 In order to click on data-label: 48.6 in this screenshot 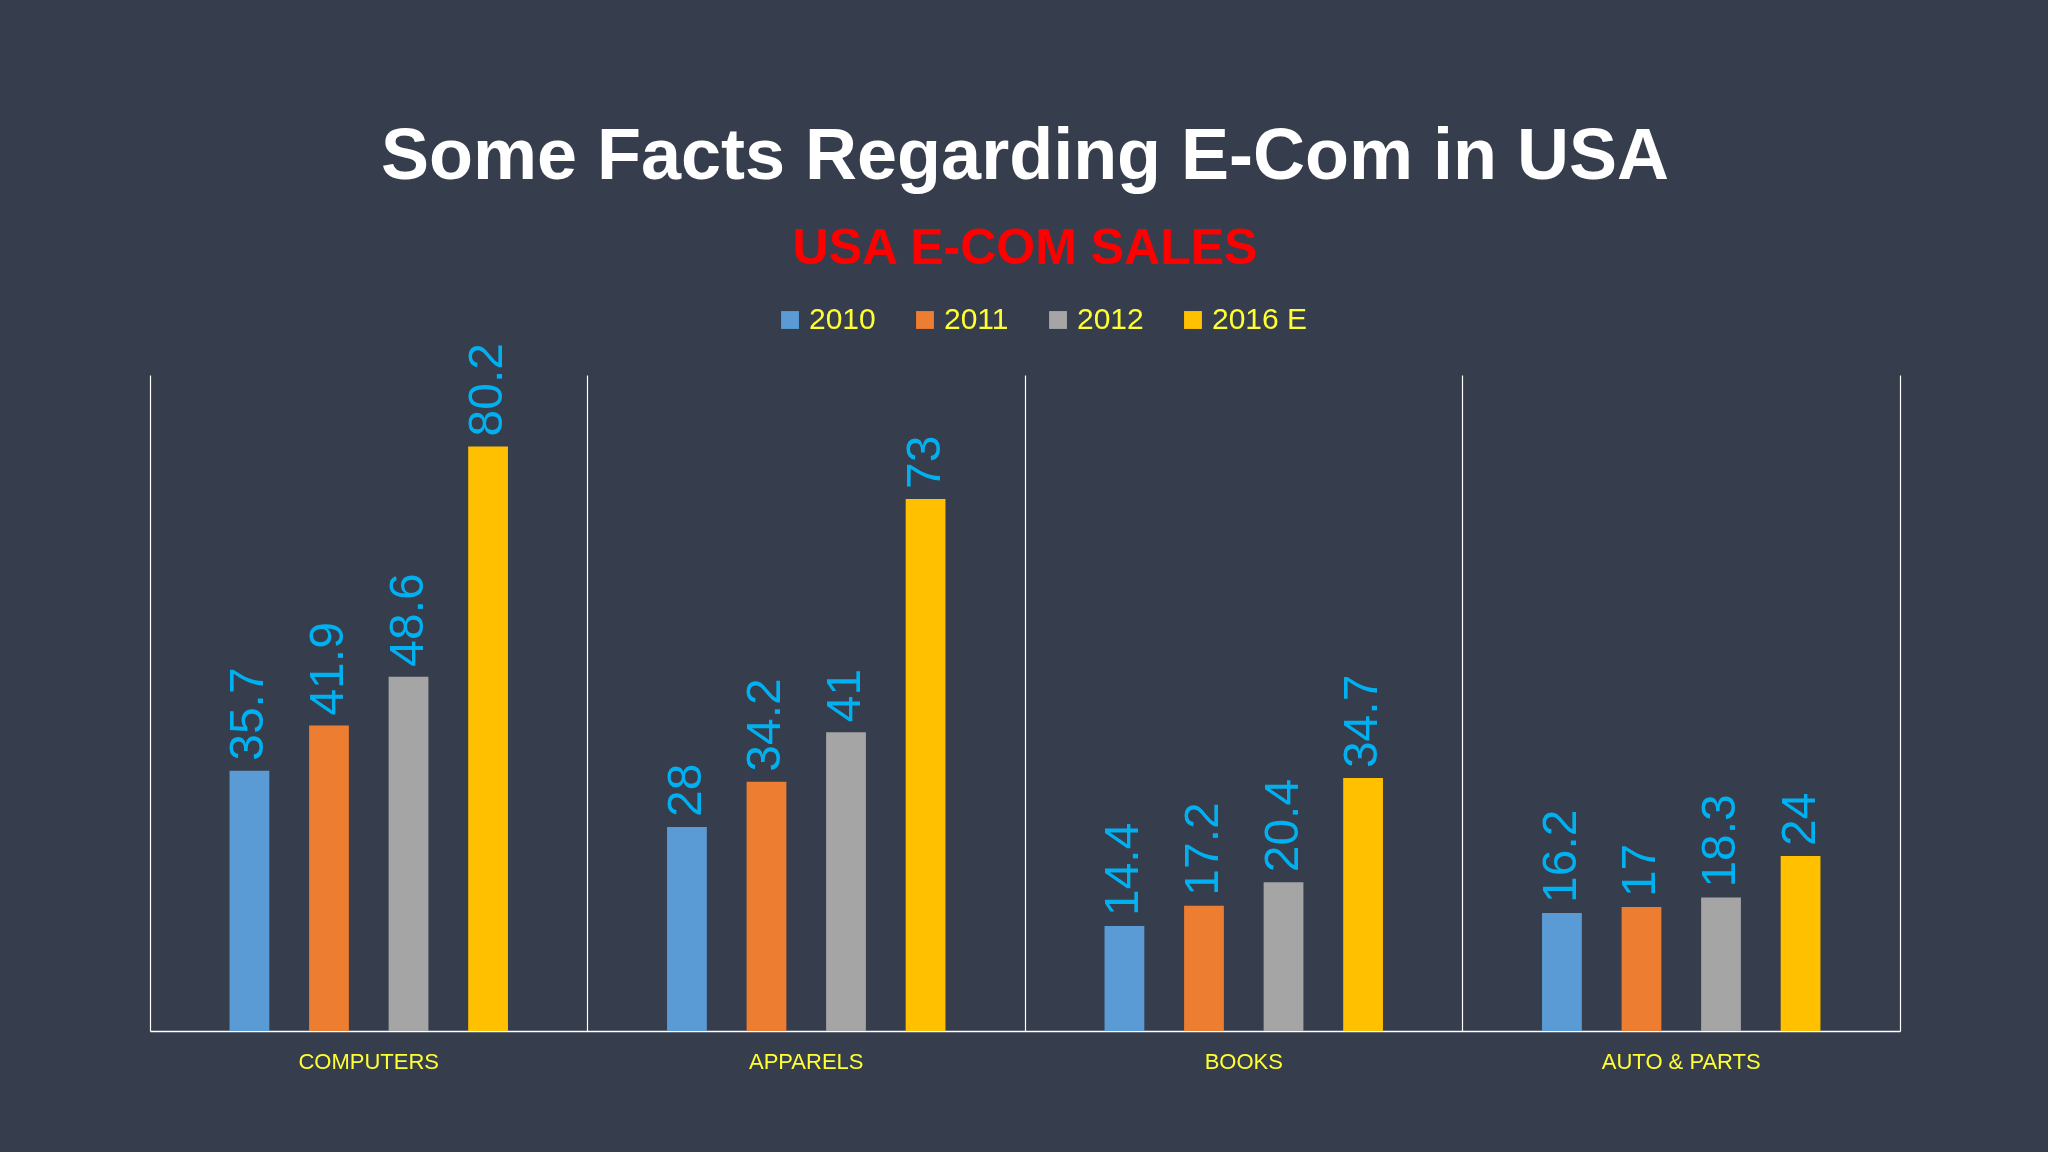, I will do `click(406, 620)`.